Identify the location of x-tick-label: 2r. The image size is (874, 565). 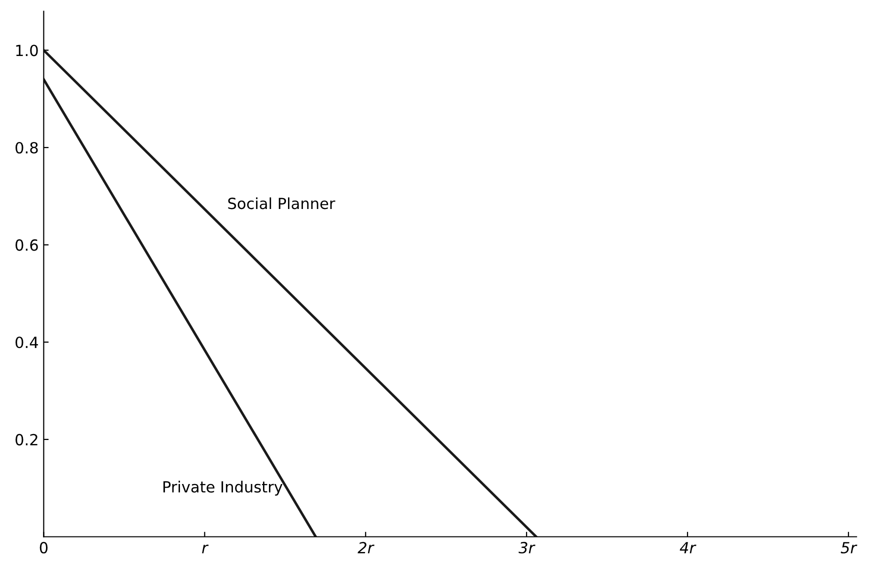
(366, 548).